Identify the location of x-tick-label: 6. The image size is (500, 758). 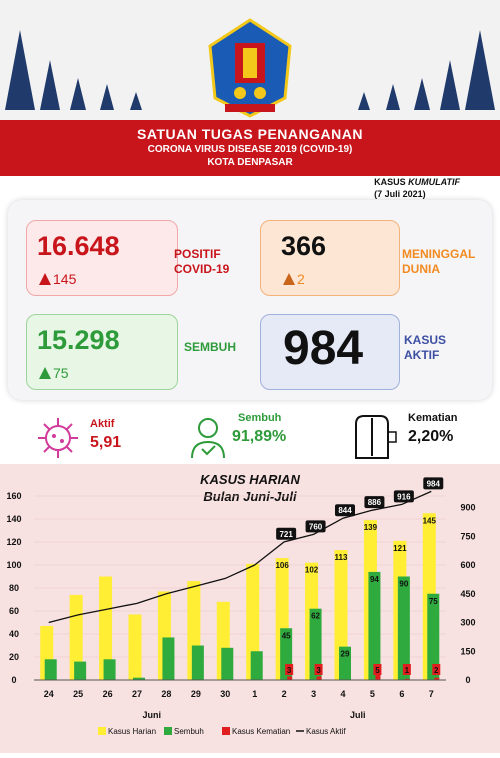
(401, 694).